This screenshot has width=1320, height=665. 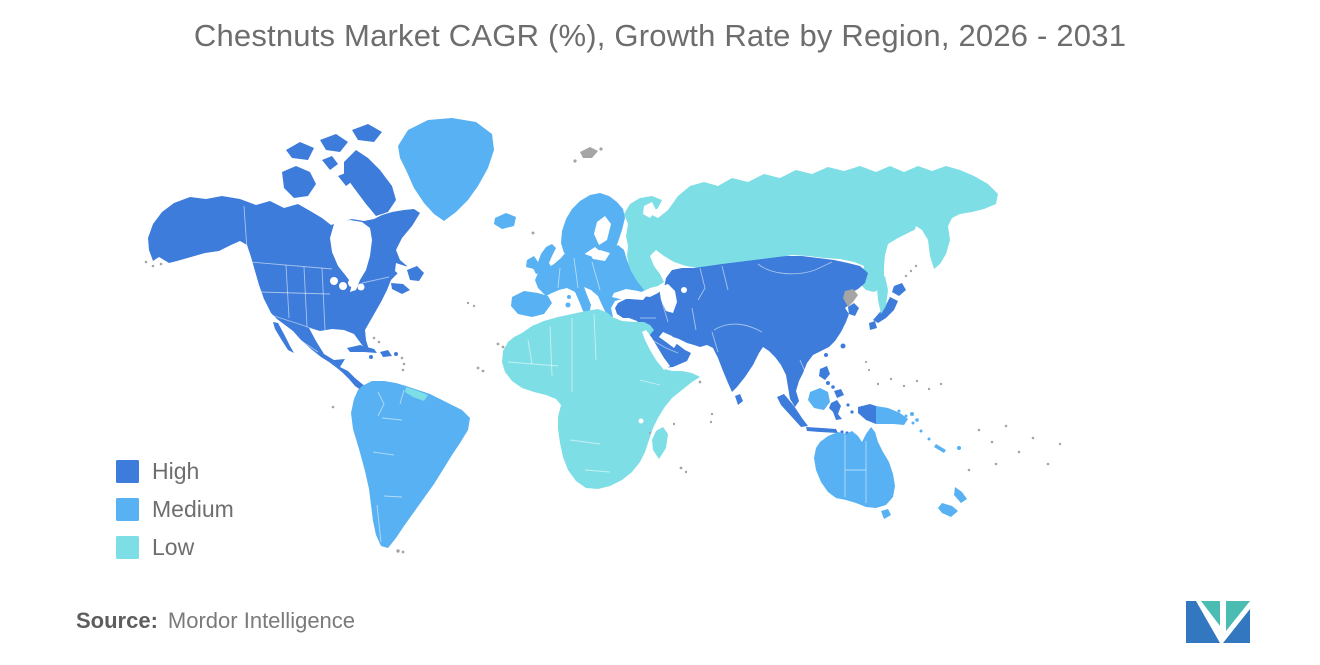 I want to click on legend-item-high: High, so click(x=175, y=471).